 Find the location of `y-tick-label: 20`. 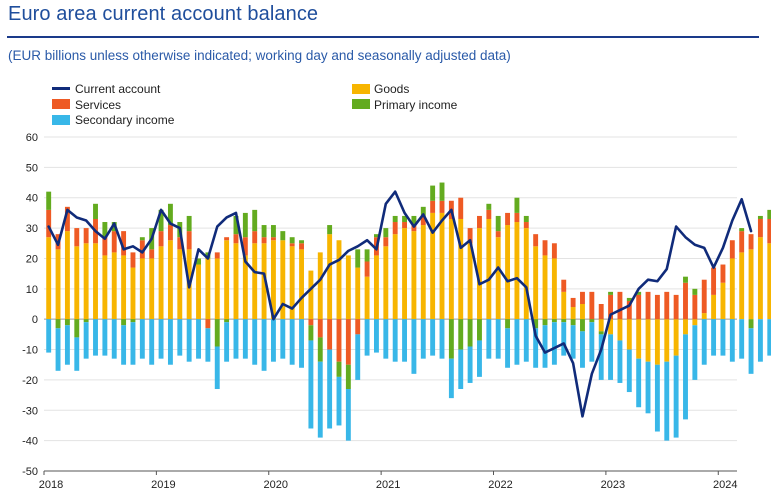

y-tick-label: 20 is located at coordinates (32, 259).